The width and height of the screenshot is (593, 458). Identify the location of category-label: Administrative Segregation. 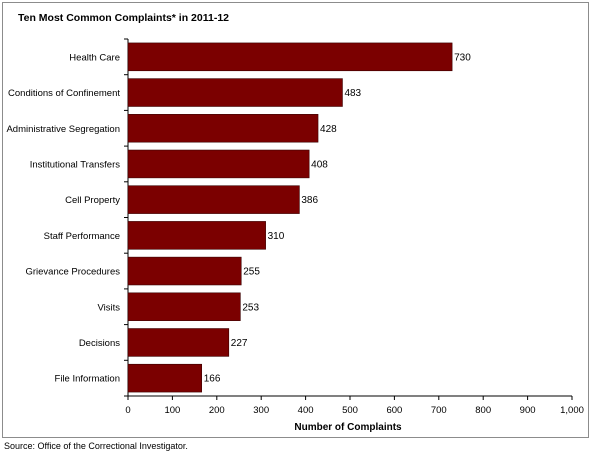
(63, 129).